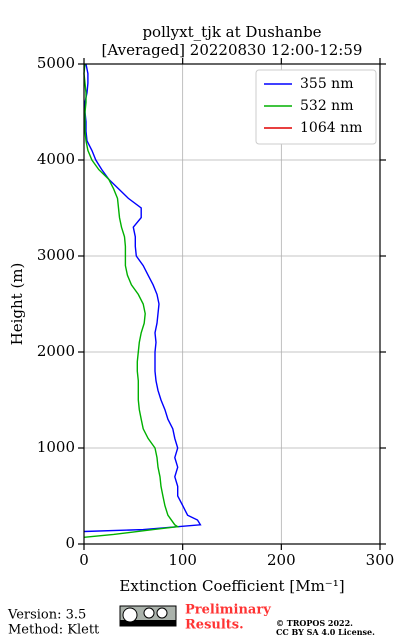 Image resolution: width=400 pixels, height=640 pixels. What do you see at coordinates (214, 625) in the screenshot?
I see `preliminary: Results.` at bounding box center [214, 625].